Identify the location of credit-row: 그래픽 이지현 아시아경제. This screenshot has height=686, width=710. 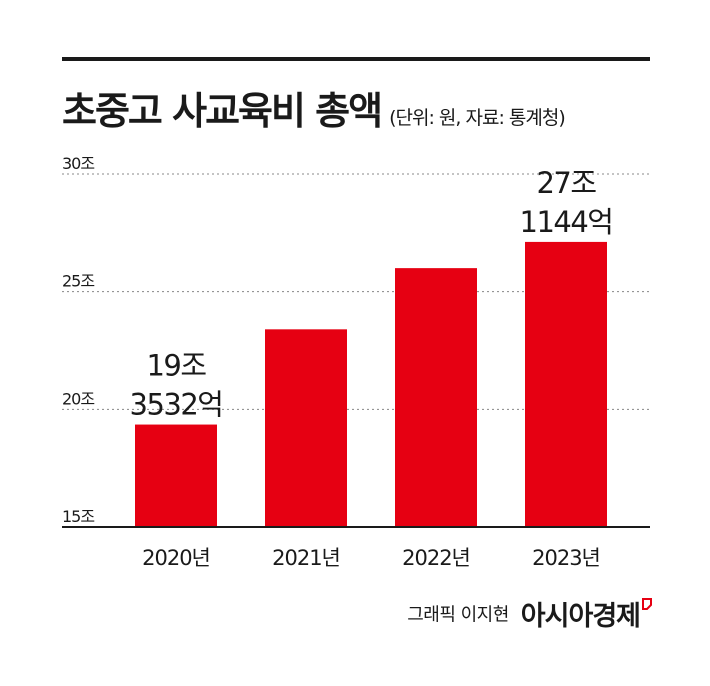
(529, 613).